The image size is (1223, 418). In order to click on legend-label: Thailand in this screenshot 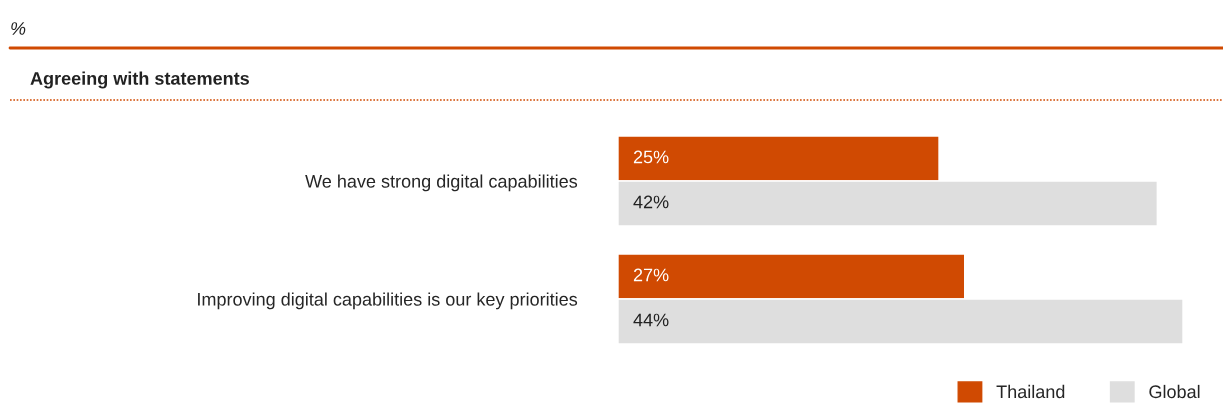, I will do `click(1030, 391)`.